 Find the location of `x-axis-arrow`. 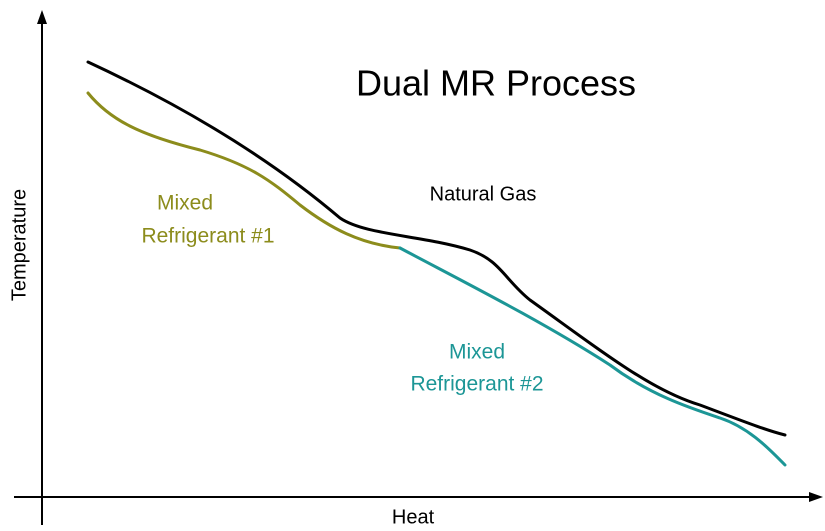

x-axis-arrow is located at coordinates (816, 497).